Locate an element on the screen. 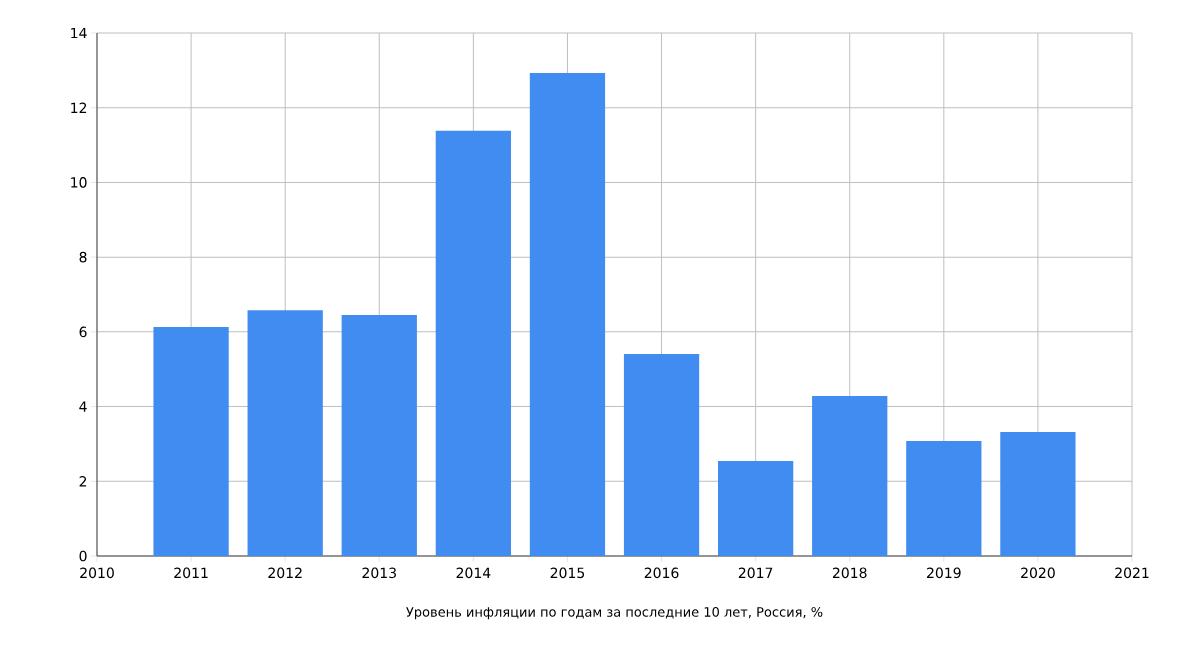  x-tick-label: 2019 is located at coordinates (944, 573).